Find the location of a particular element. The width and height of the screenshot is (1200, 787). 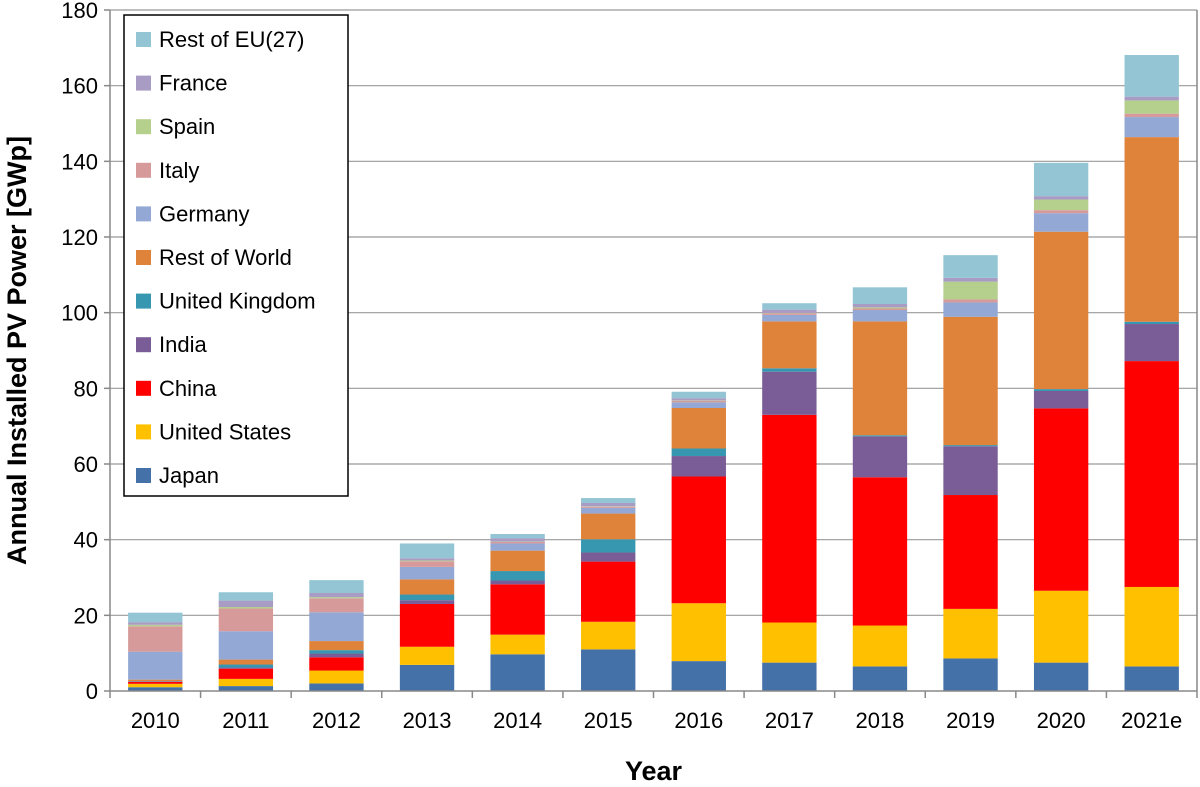

legend-label: India is located at coordinates (183, 344).